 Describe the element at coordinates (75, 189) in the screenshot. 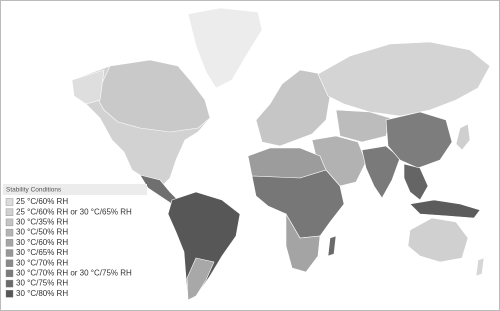

I see `legend-header` at that location.